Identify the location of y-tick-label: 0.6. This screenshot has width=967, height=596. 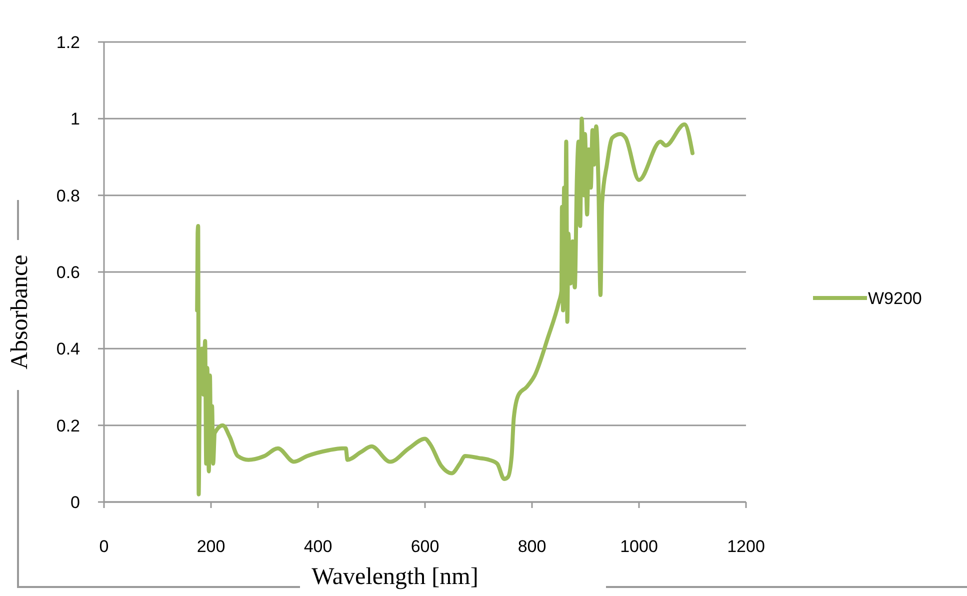
(68, 272).